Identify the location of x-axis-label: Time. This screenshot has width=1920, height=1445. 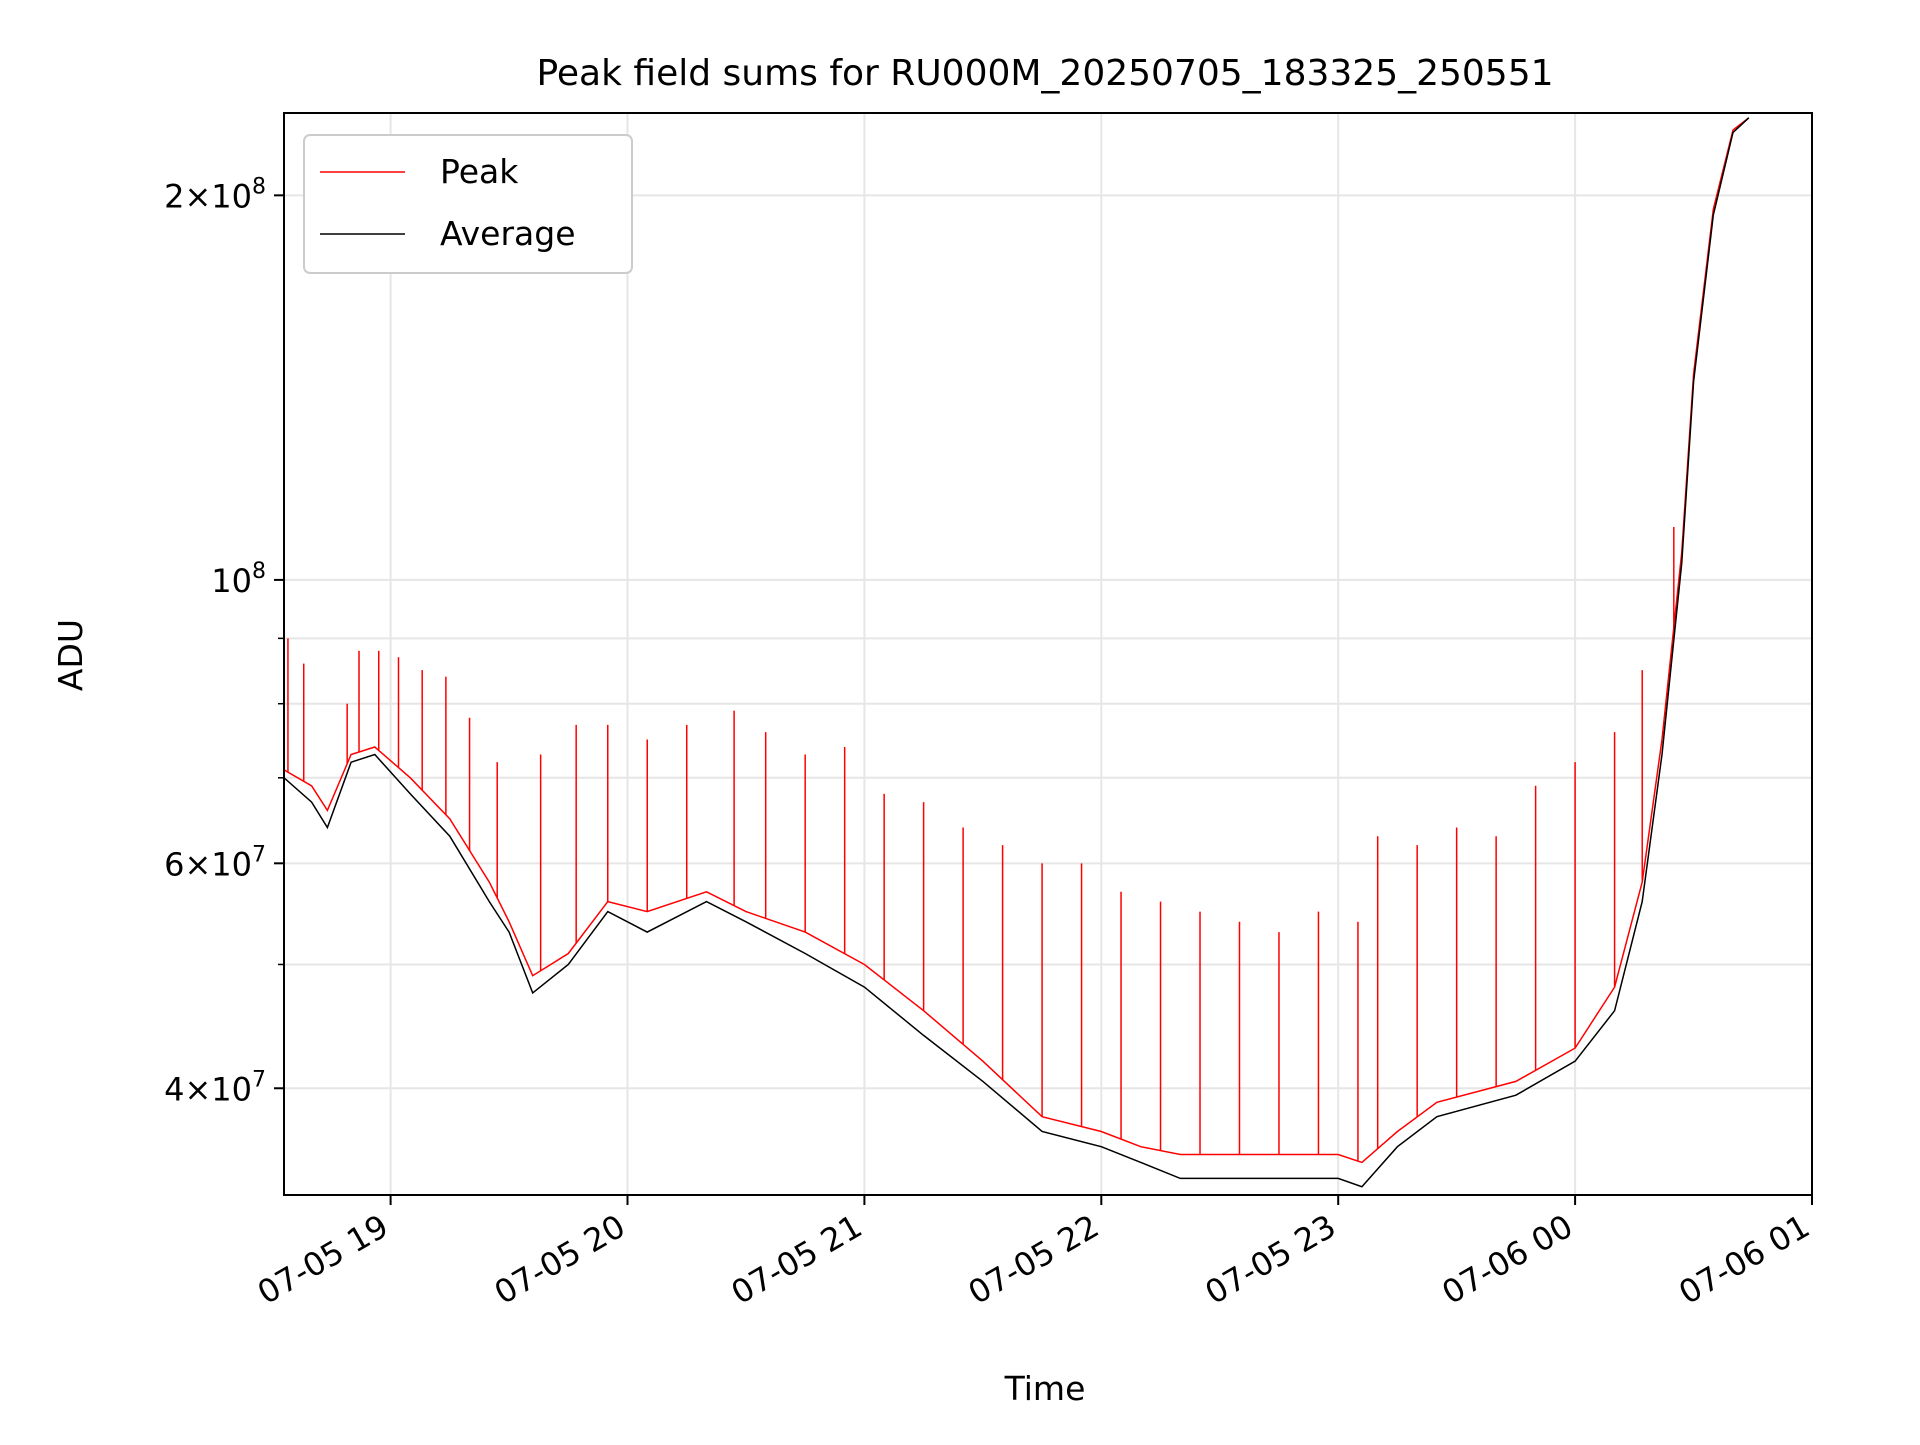
(1045, 1388).